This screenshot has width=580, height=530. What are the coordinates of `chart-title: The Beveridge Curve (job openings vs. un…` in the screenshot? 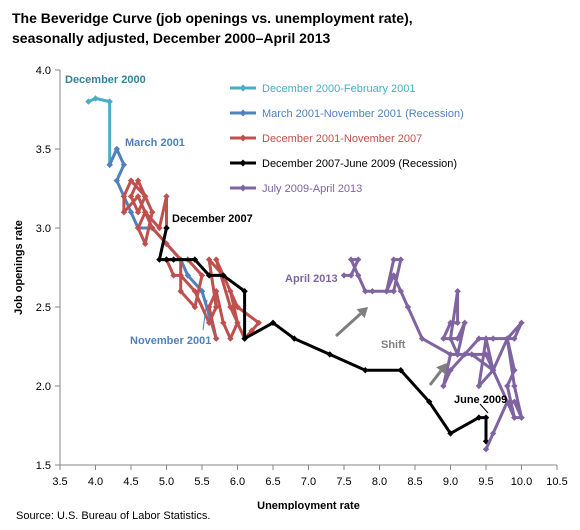 It's located at (292, 28).